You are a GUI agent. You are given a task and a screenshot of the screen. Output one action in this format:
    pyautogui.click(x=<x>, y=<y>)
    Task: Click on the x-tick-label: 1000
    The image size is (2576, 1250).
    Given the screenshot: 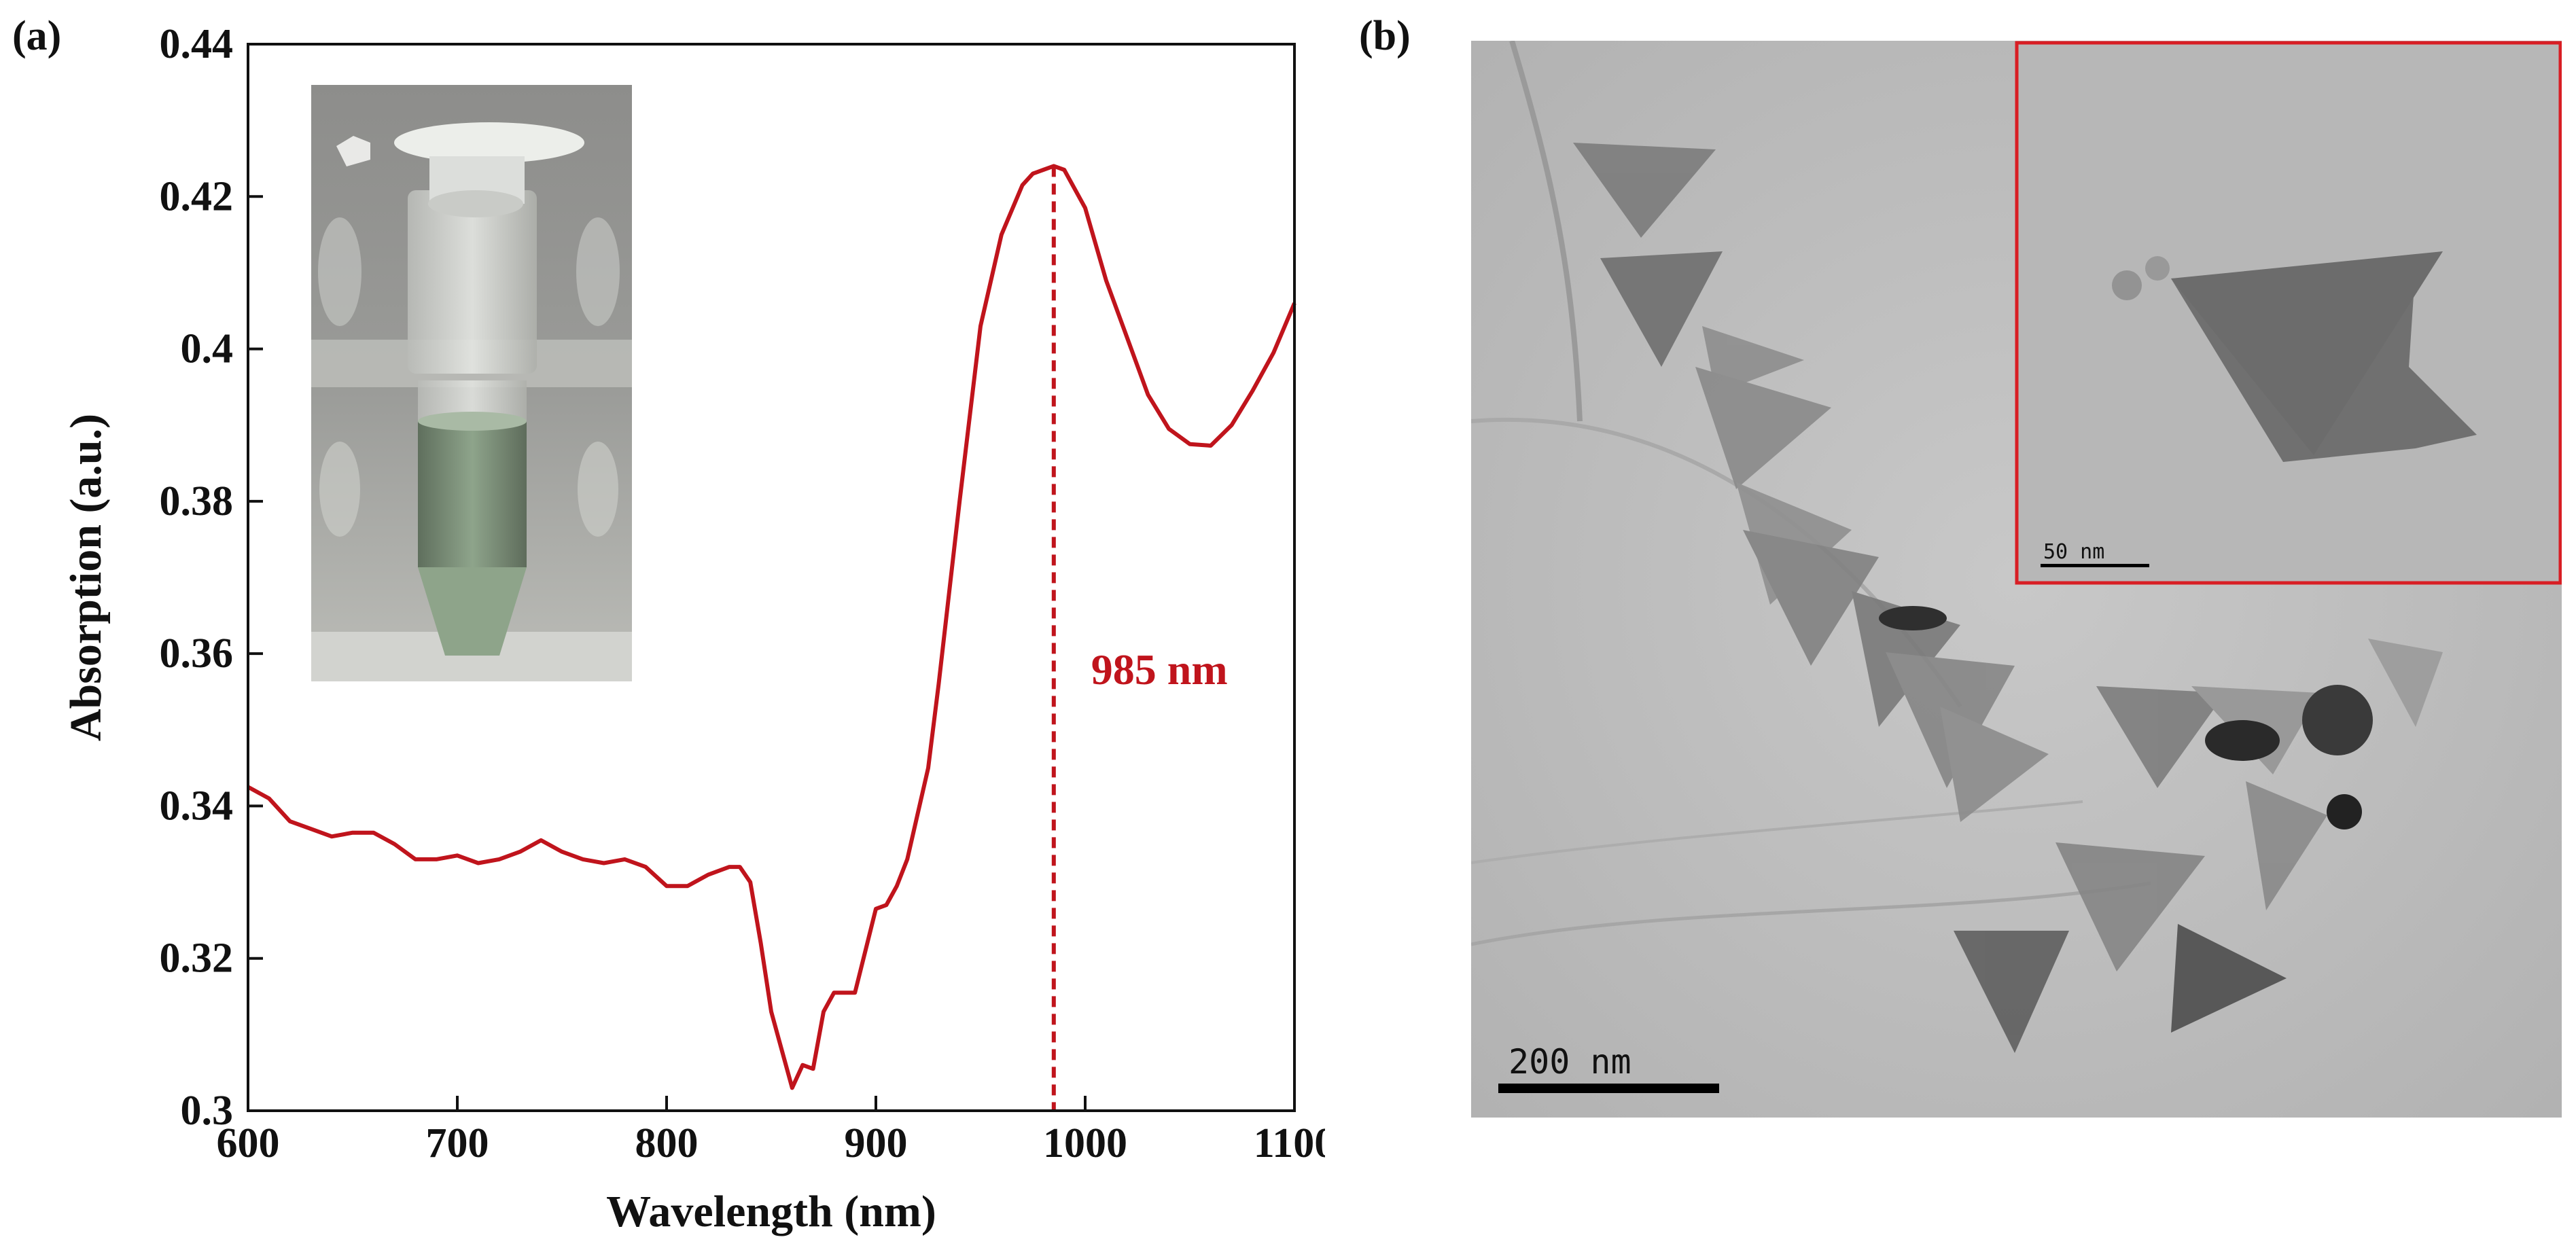 What is the action you would take?
    pyautogui.click(x=1085, y=1143)
    